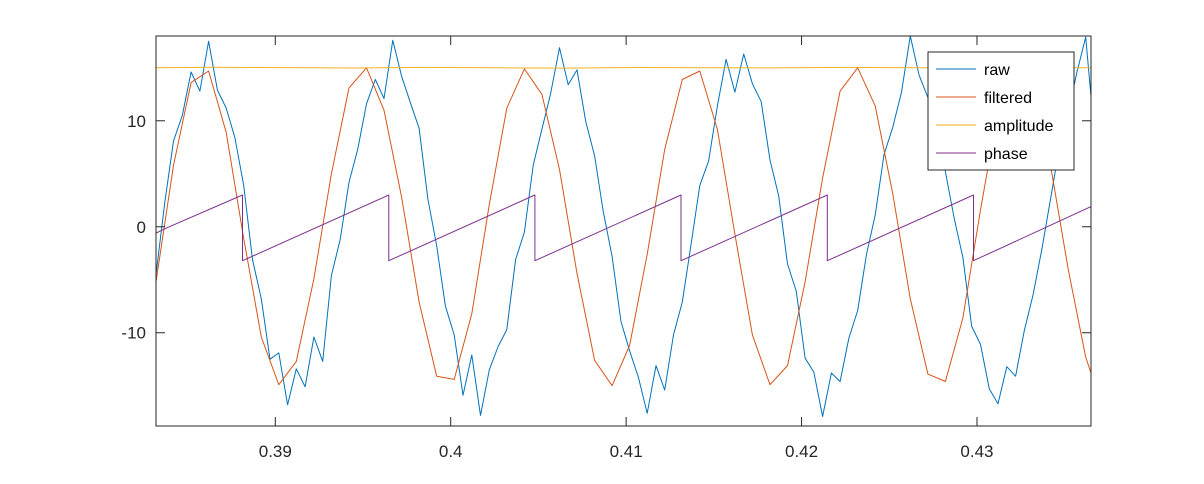 This screenshot has width=1204, height=484. I want to click on series-line-phase, so click(623, 228).